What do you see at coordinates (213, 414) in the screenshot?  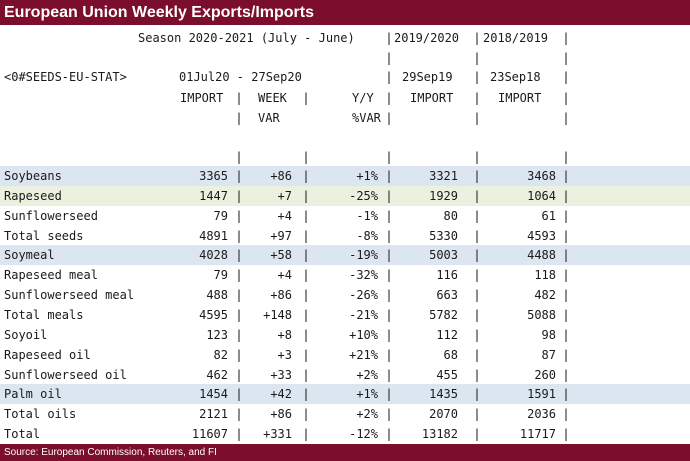 I see `import-value: 2121` at bounding box center [213, 414].